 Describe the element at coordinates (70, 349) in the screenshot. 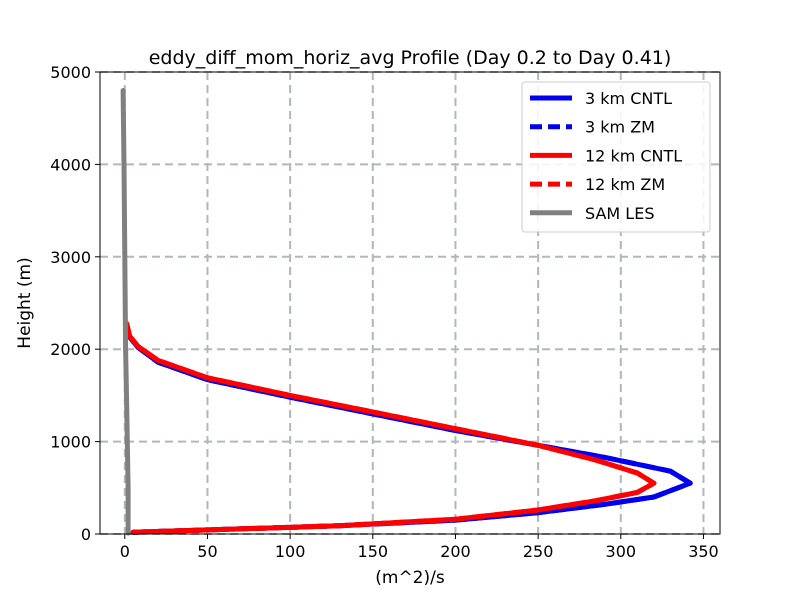

I see `y-tick-label: 2000` at that location.